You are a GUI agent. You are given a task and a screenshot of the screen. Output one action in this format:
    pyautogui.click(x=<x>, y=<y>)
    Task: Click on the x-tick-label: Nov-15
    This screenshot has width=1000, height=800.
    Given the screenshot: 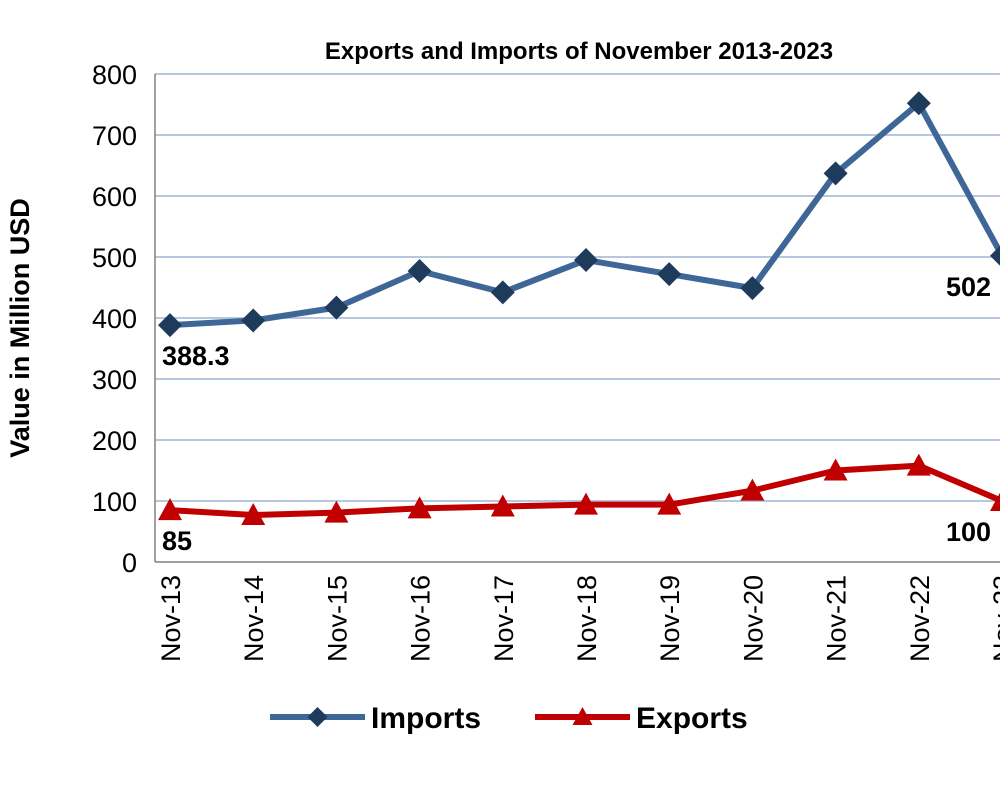 What is the action you would take?
    pyautogui.click(x=337, y=618)
    